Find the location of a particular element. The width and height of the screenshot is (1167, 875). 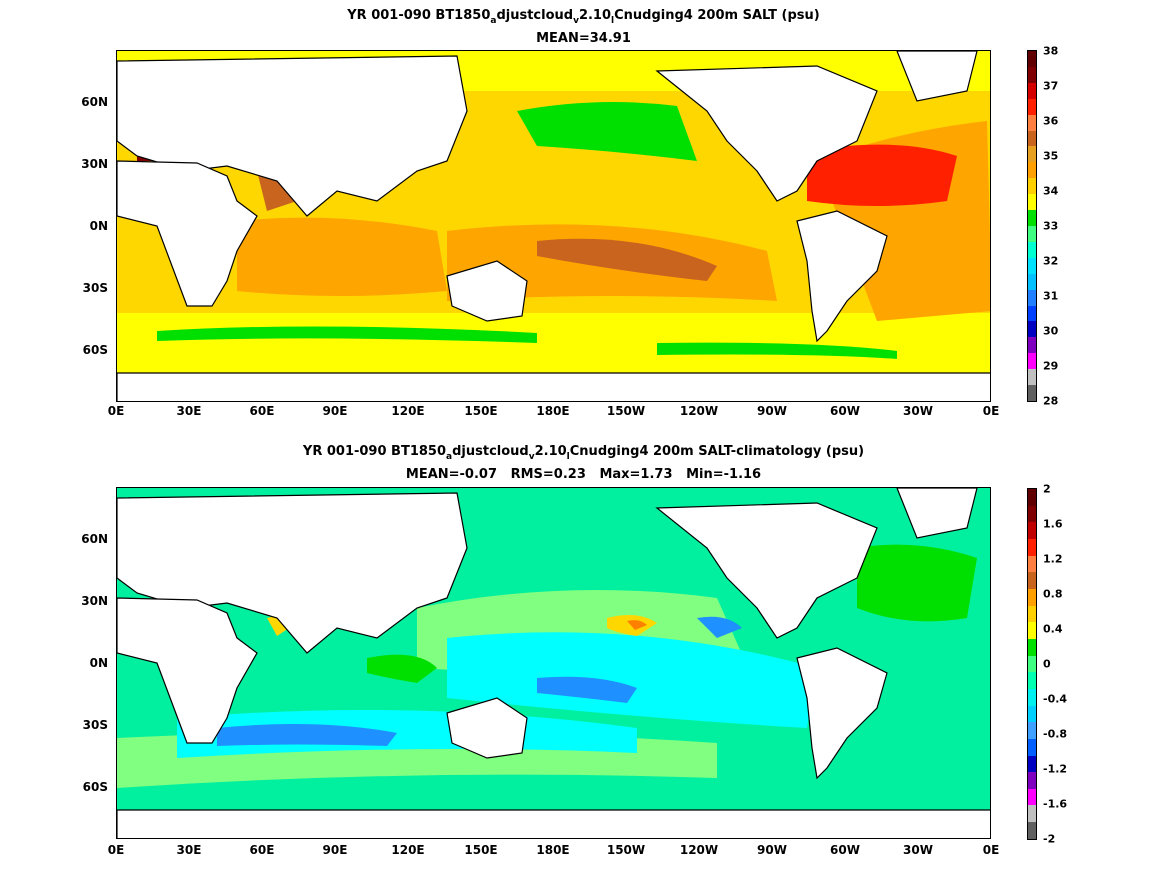

lon-label: 30E is located at coordinates (189, 411).